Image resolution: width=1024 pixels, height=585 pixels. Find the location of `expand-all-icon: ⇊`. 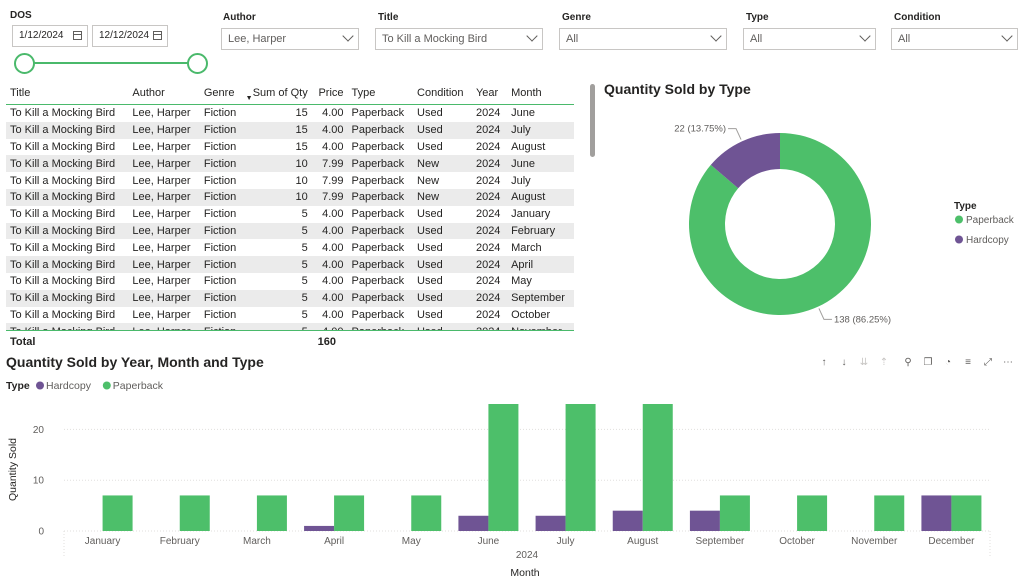

expand-all-icon: ⇊ is located at coordinates (864, 362).